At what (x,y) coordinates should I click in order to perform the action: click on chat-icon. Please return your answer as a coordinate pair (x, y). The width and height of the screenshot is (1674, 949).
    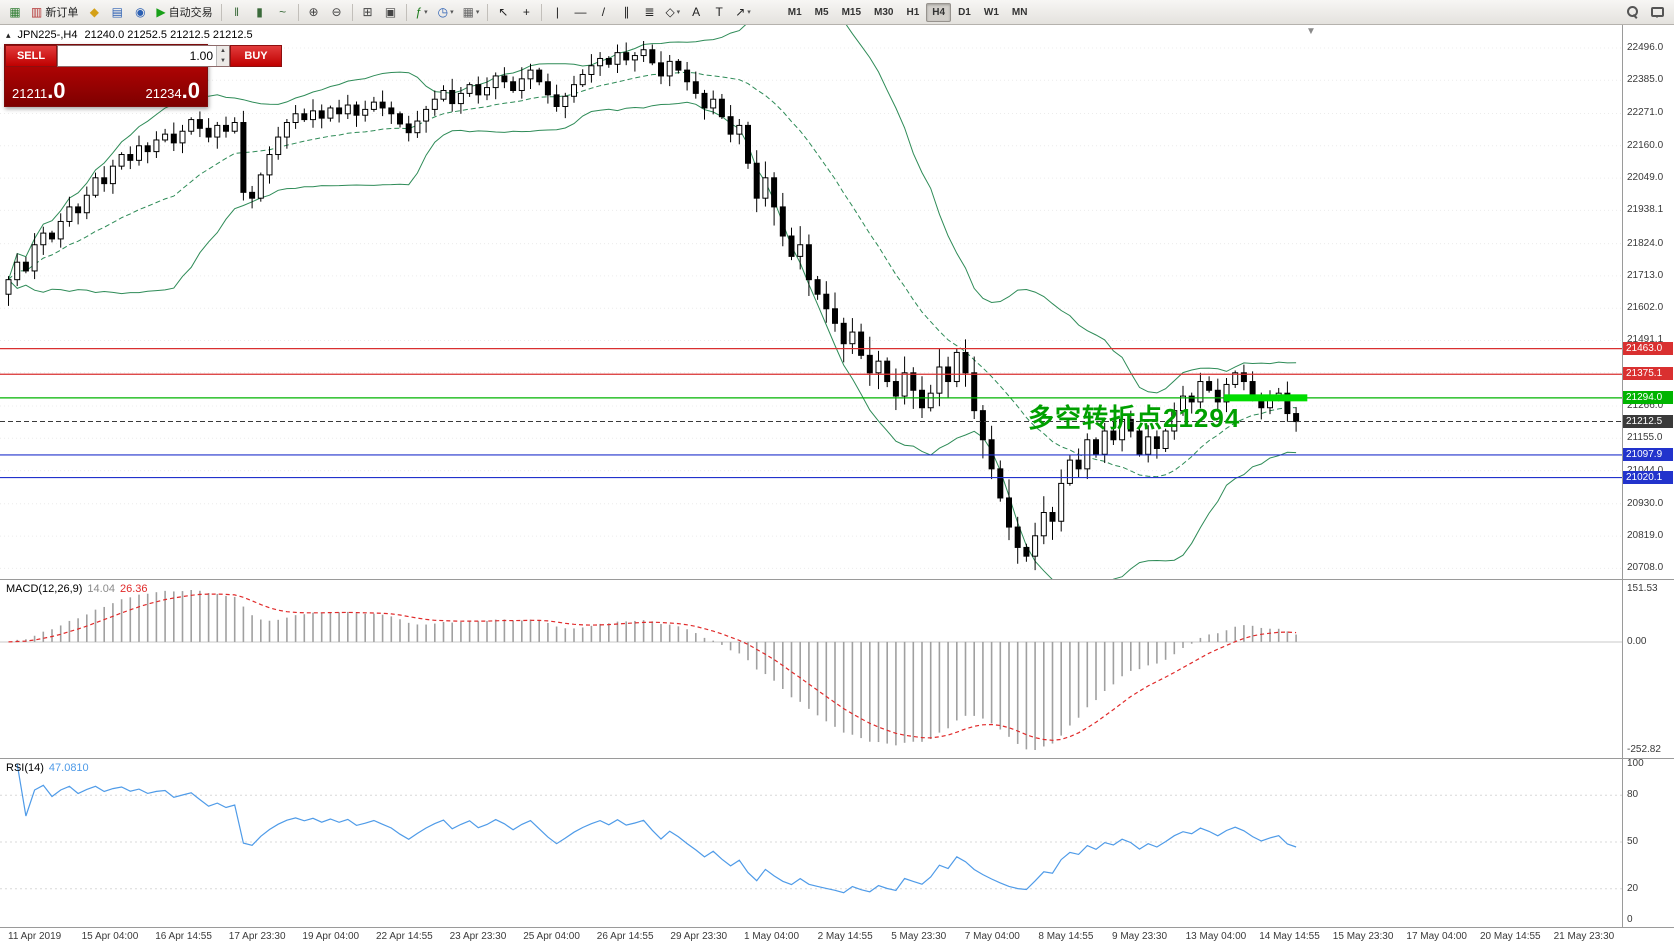
    Looking at the image, I should click on (1657, 12).